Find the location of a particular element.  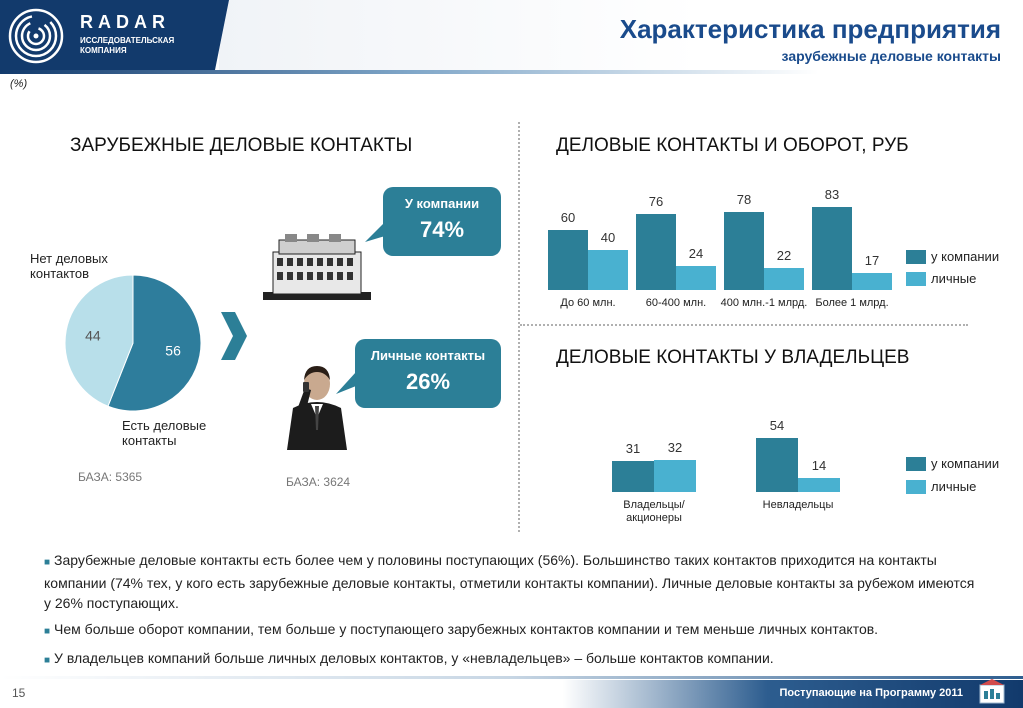

yes-contacts-label-line-2: контакты is located at coordinates (149, 440).